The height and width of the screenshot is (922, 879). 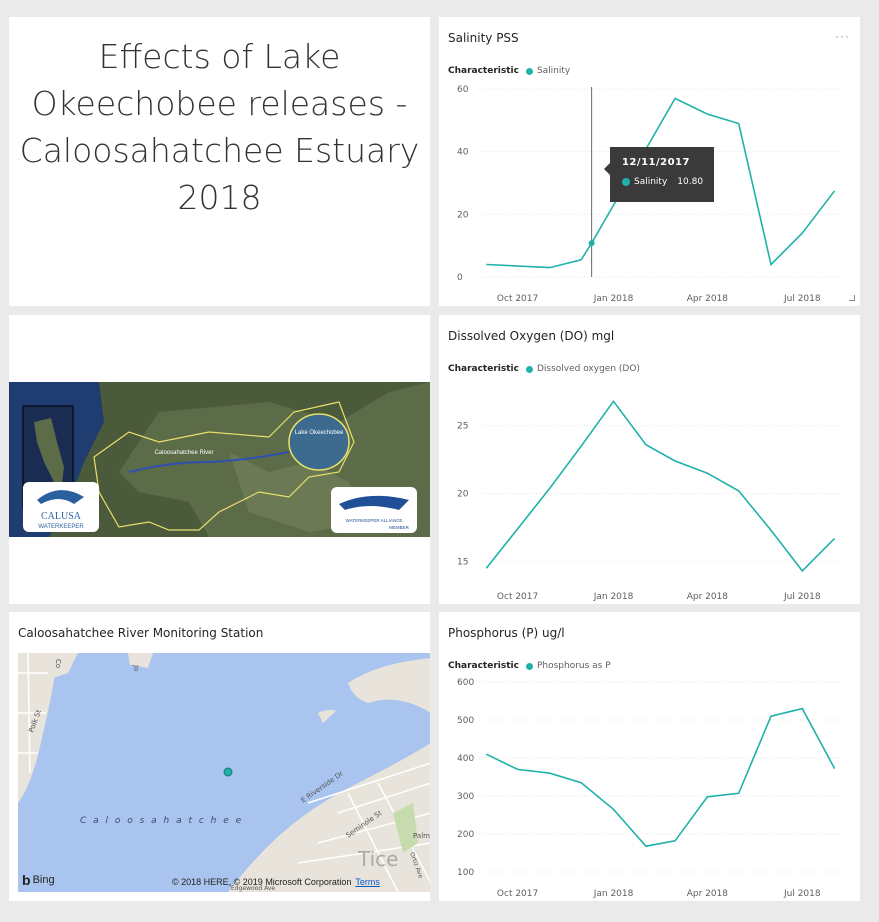 I want to click on bing-label: Bing, so click(x=43, y=880).